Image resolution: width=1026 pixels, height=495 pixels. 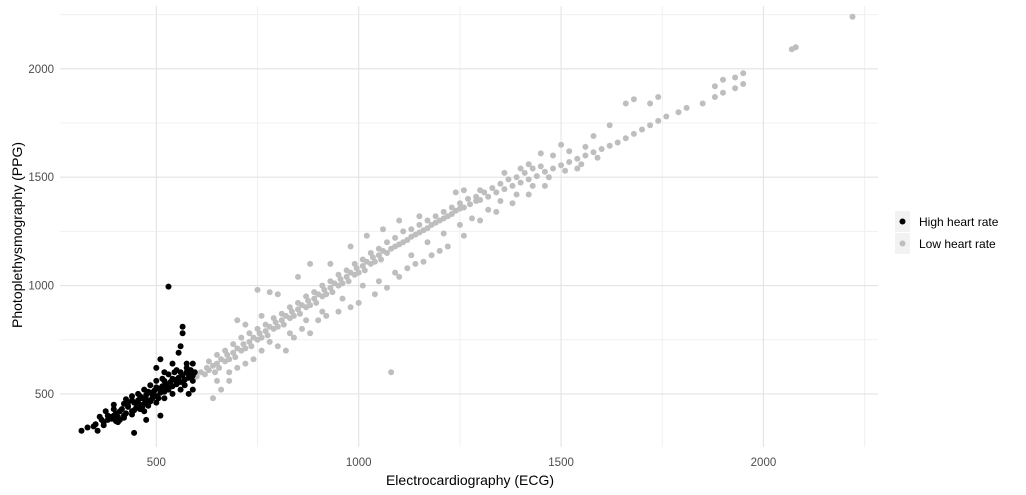 I want to click on legend-label-low-heart-rate: Low heart rate, so click(x=957, y=244).